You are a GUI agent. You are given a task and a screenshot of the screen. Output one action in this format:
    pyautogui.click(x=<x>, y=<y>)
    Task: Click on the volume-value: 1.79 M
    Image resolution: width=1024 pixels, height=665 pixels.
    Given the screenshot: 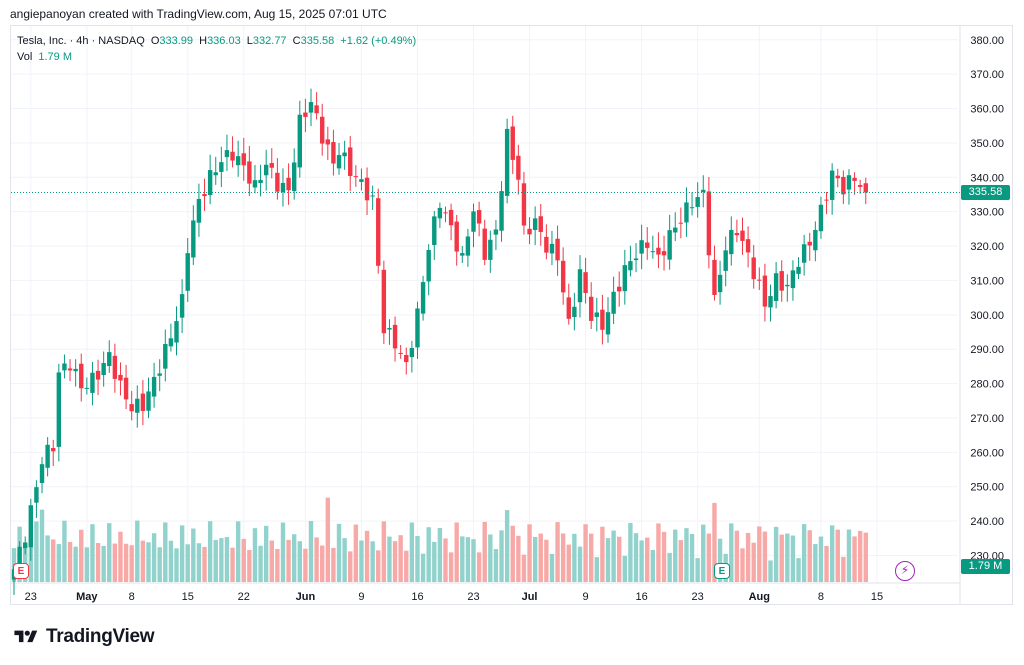 What is the action you would take?
    pyautogui.click(x=55, y=57)
    